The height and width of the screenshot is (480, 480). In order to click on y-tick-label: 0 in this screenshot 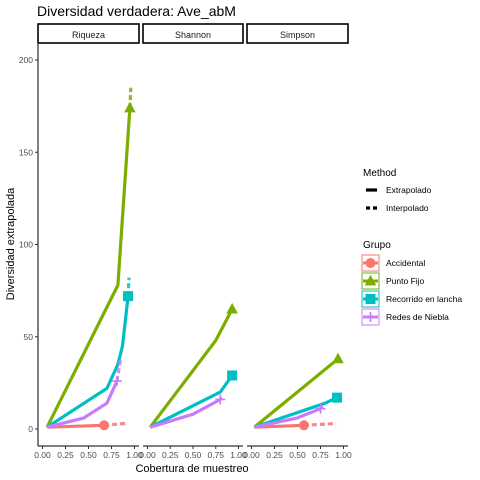, I will do `click(30, 429)`.